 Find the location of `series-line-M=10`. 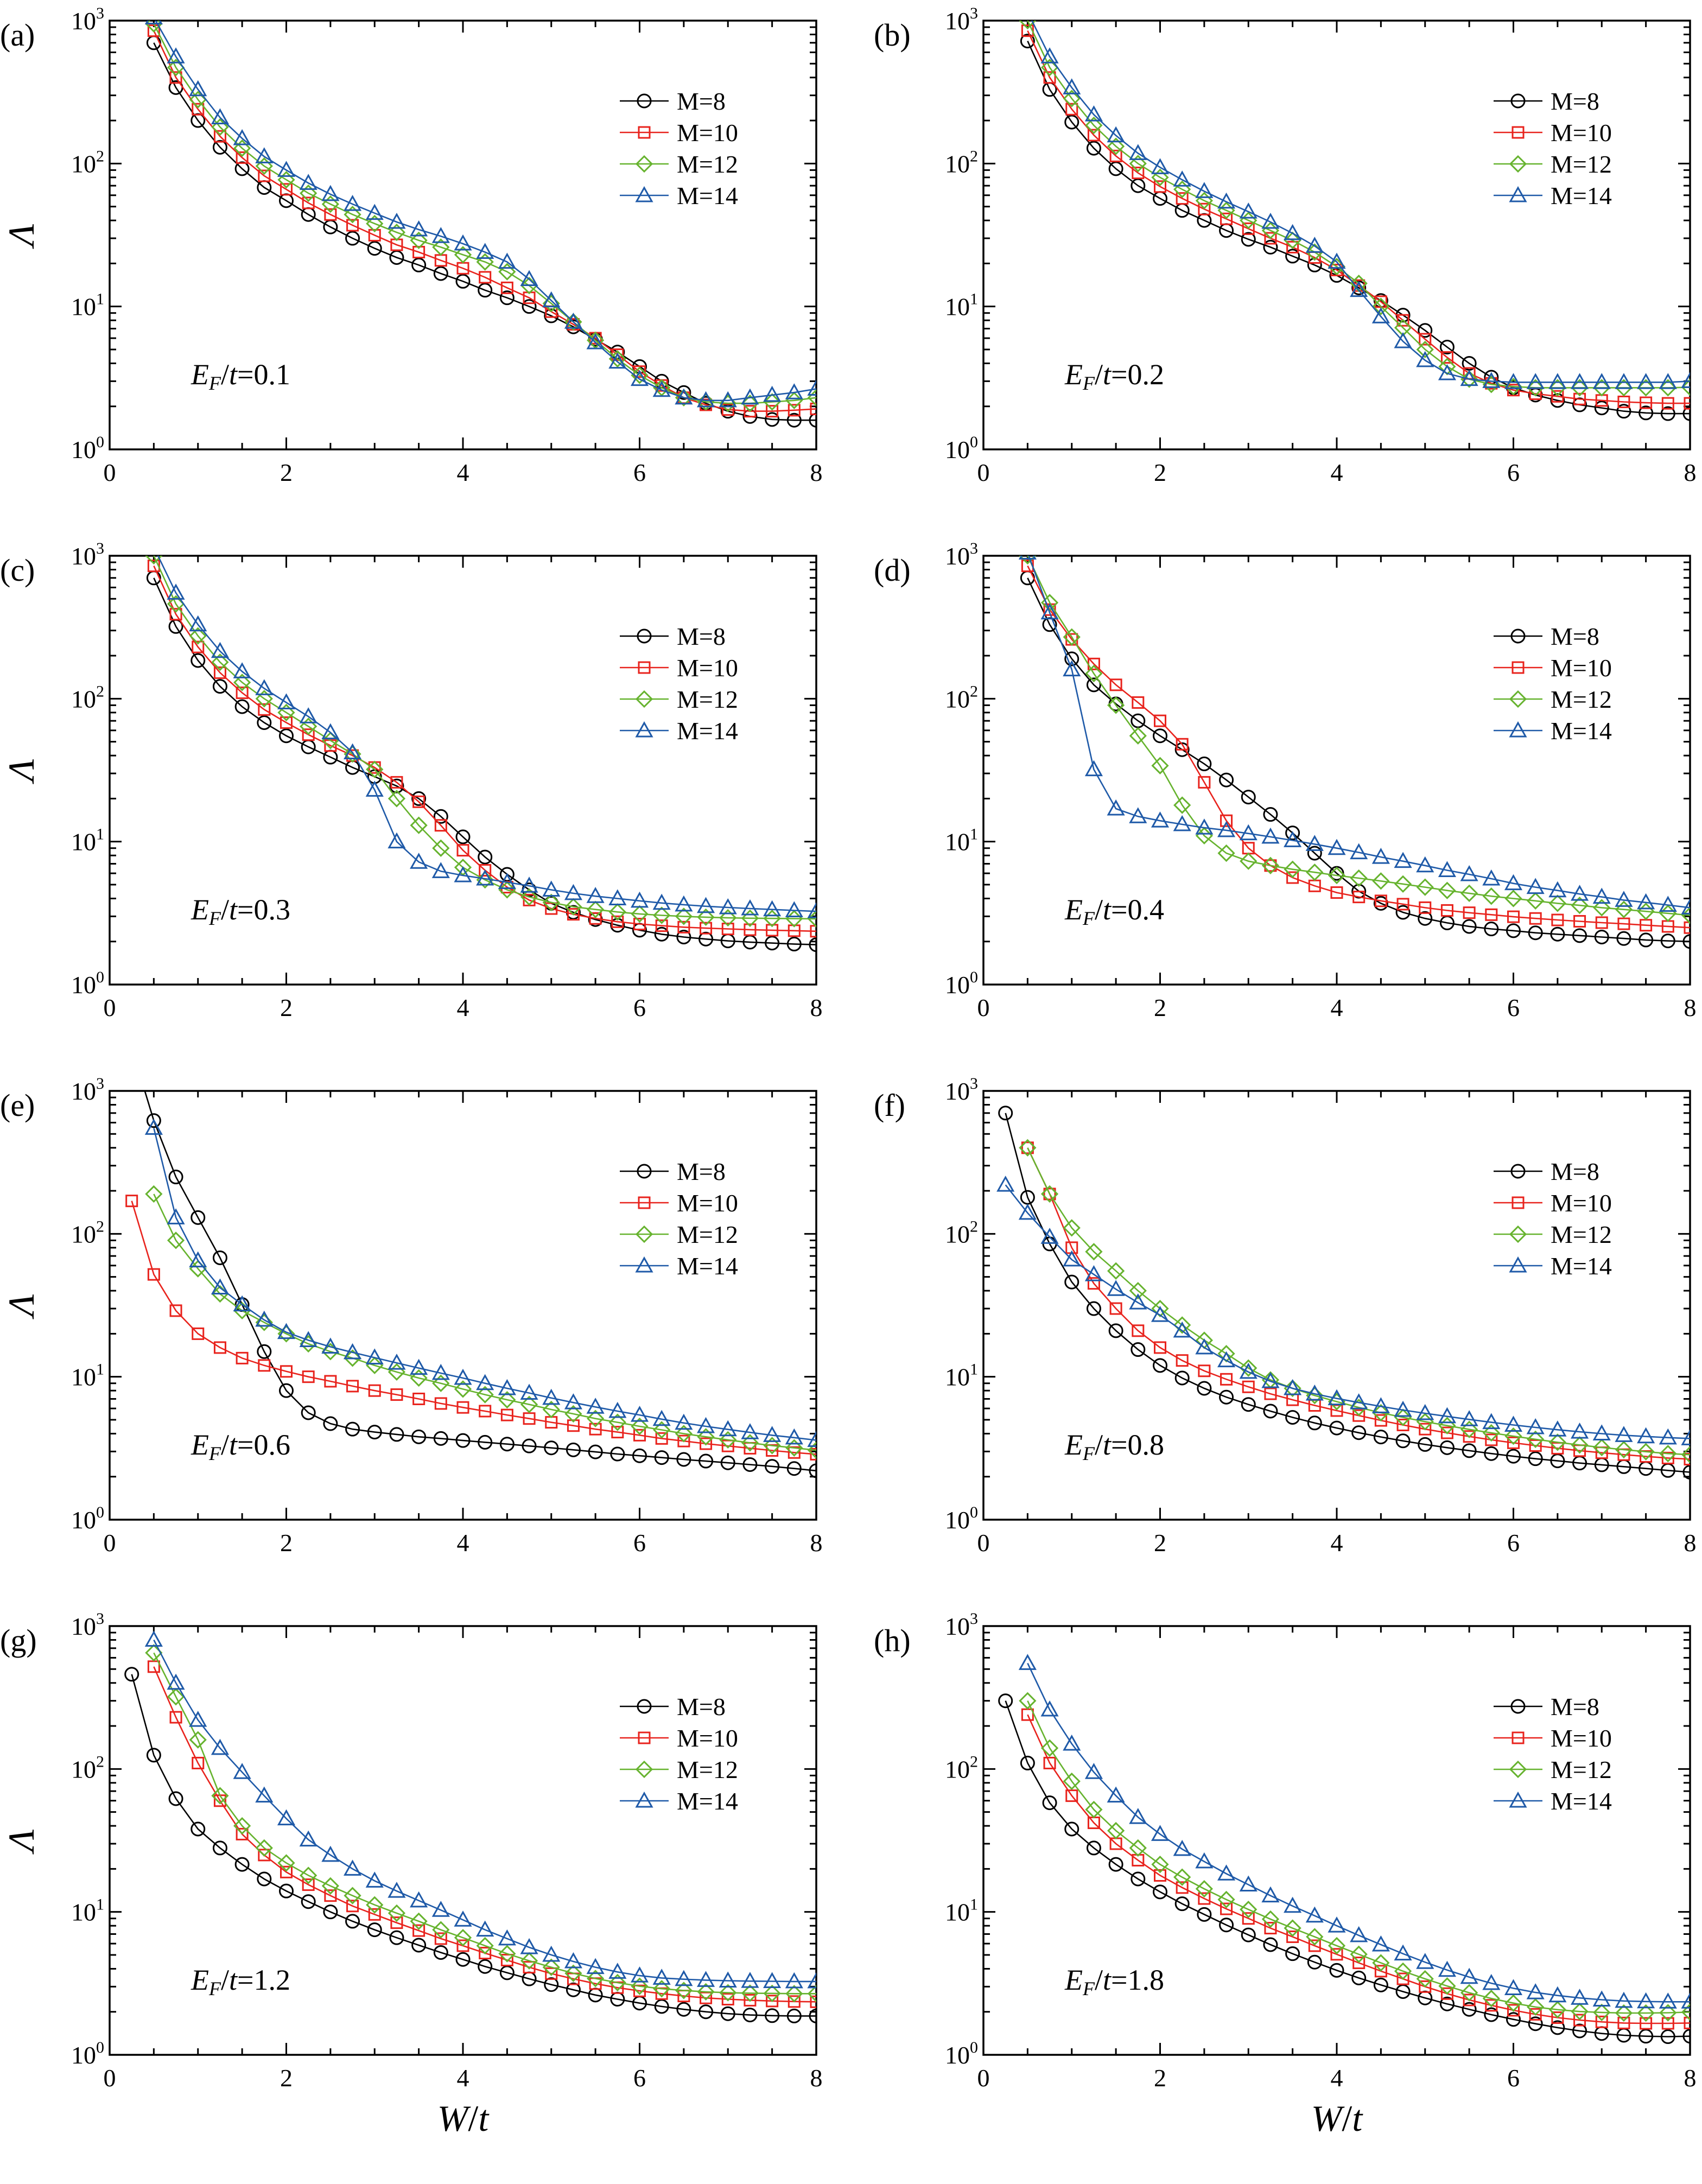

series-line-M=10 is located at coordinates (1359, 747).